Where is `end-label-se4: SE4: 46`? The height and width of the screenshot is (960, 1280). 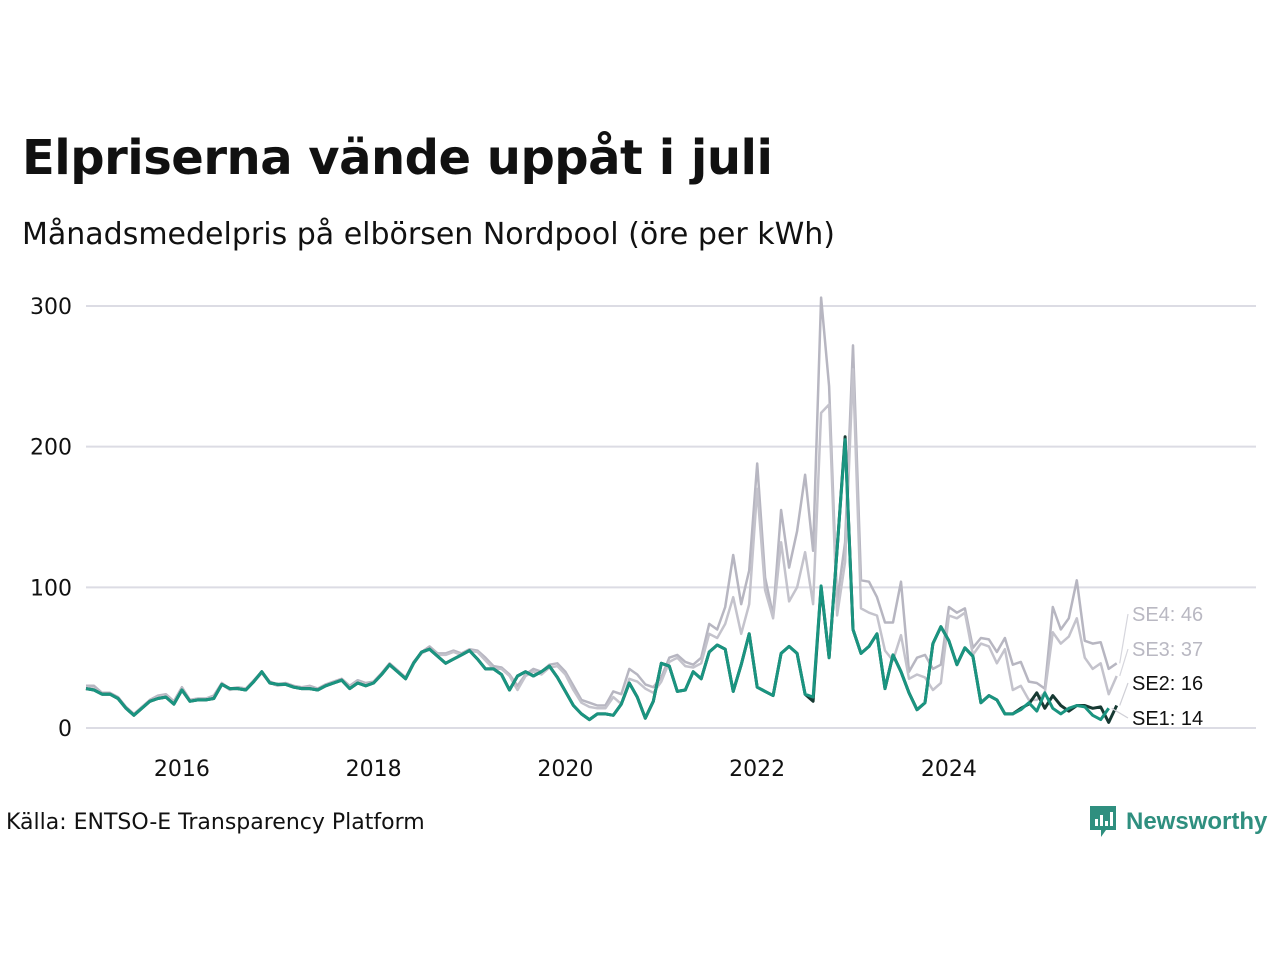
end-label-se4: SE4: 46 is located at coordinates (1167, 615).